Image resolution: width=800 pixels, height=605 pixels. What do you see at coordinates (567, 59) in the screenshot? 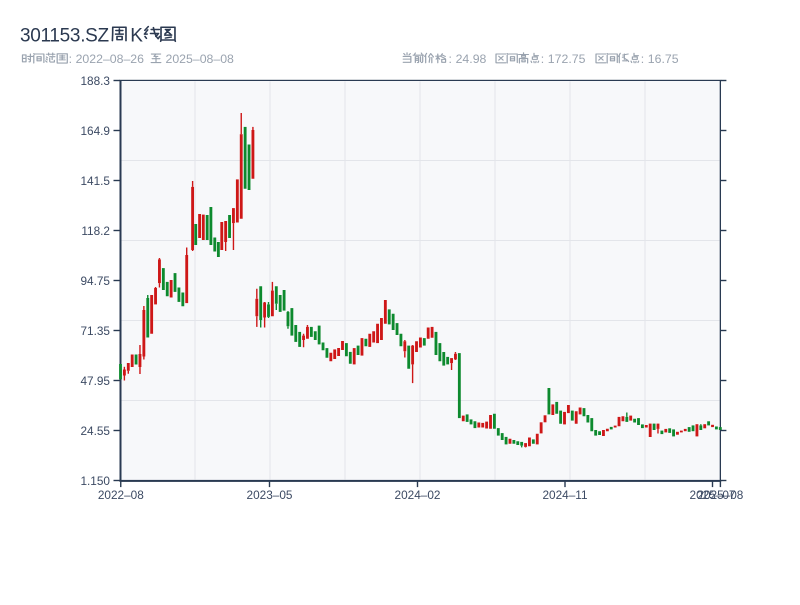
I see `svg-text: 172.75` at bounding box center [567, 59].